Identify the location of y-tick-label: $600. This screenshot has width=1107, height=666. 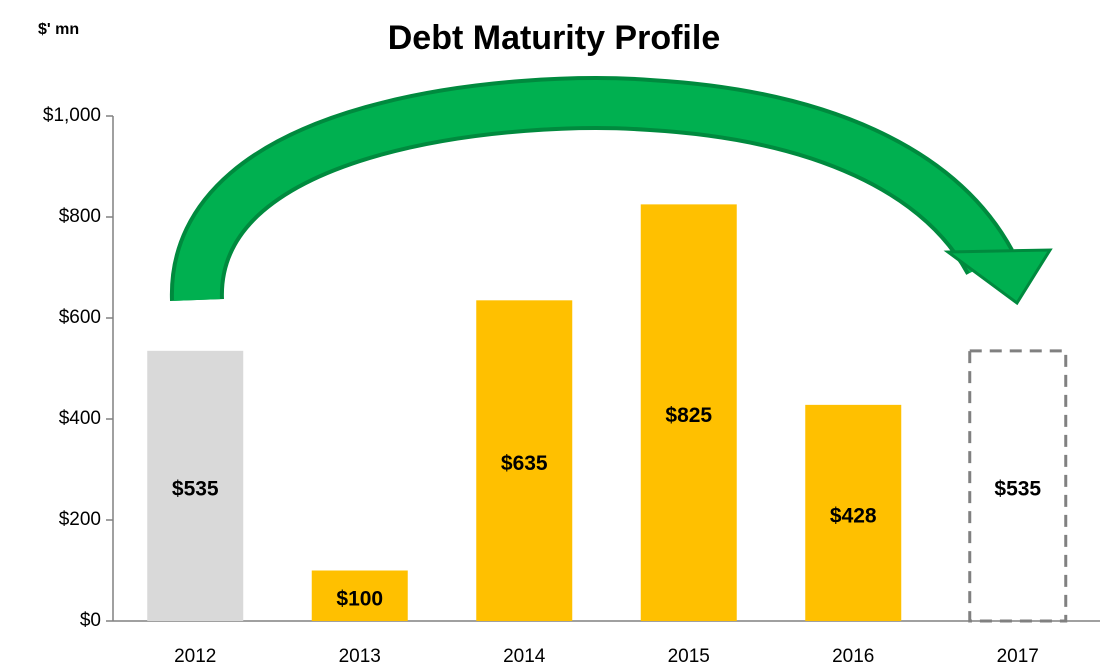
(80, 317).